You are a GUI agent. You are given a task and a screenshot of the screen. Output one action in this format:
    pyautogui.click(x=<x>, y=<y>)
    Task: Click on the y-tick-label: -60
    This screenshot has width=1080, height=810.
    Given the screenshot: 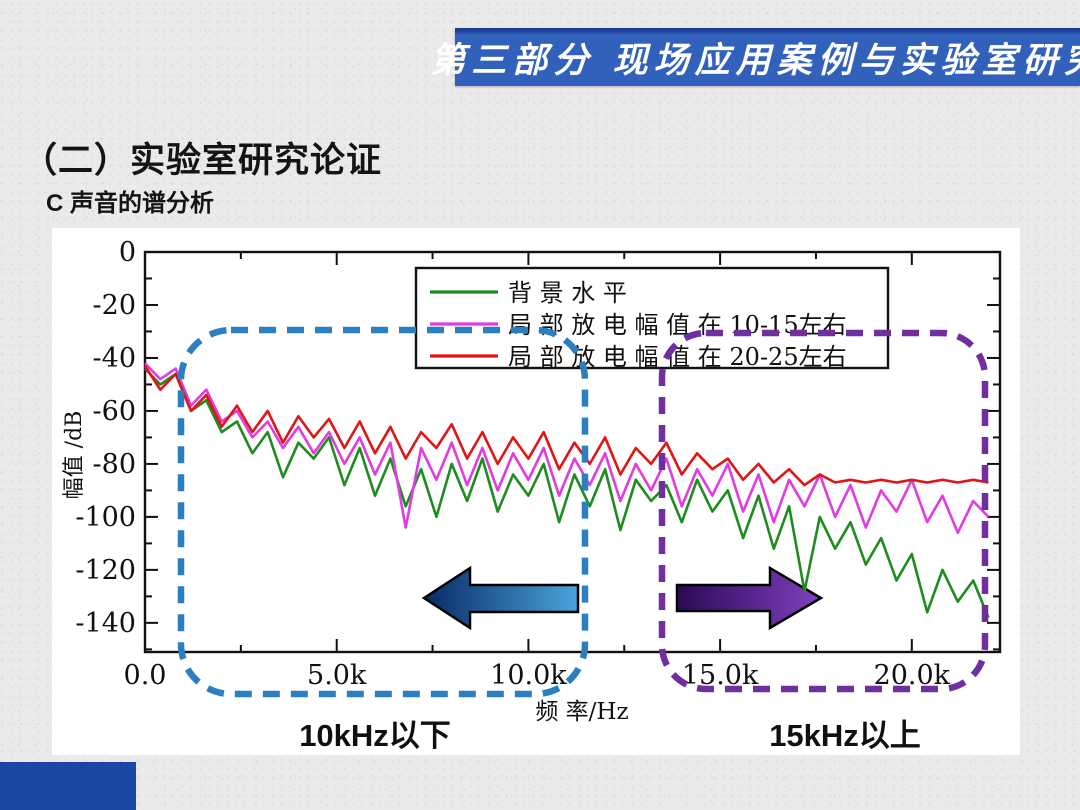 What is the action you would take?
    pyautogui.click(x=114, y=411)
    